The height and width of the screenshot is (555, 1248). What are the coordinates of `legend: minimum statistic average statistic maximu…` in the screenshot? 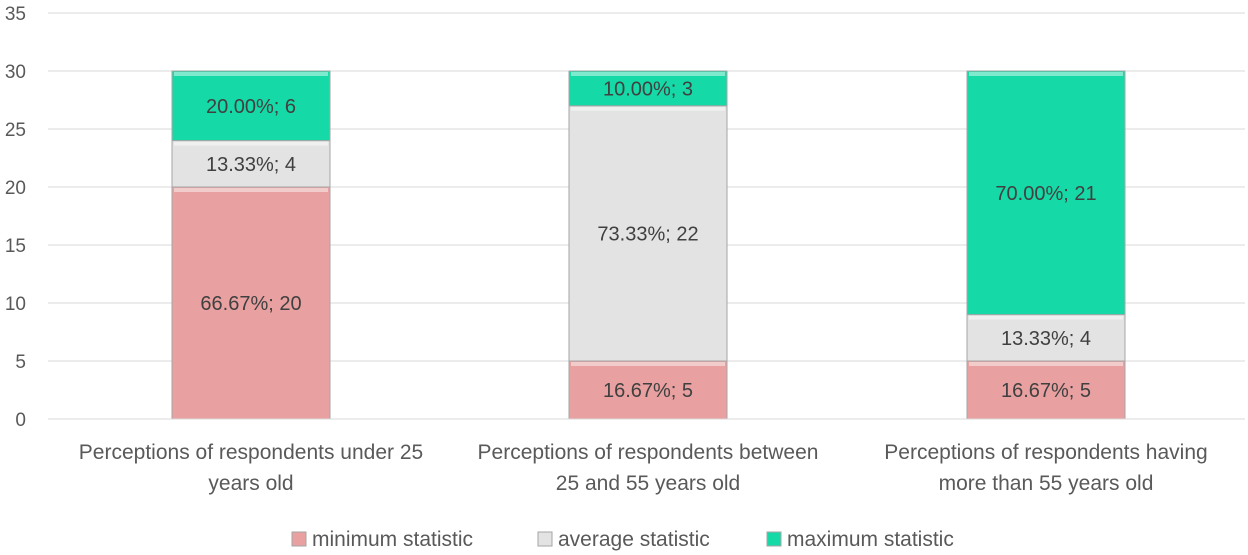 It's located at (622, 539).